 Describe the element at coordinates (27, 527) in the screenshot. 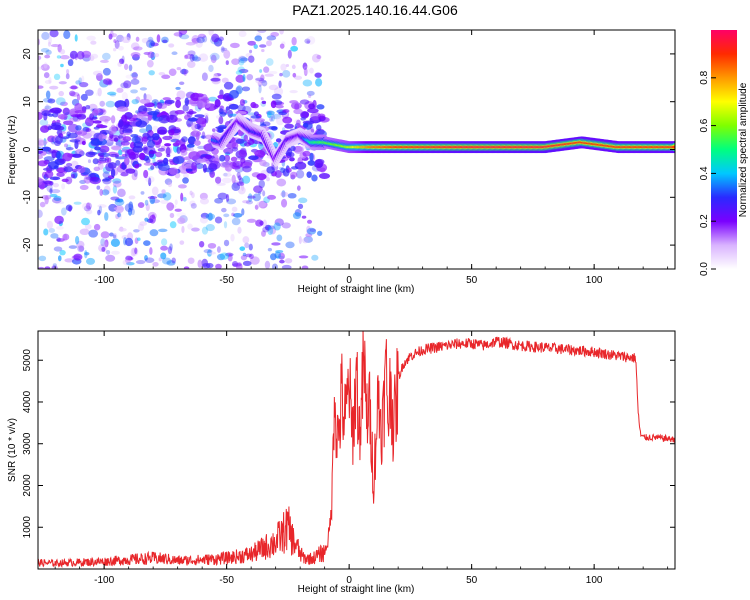

I see `snr-y-tick-label: 1000` at that location.